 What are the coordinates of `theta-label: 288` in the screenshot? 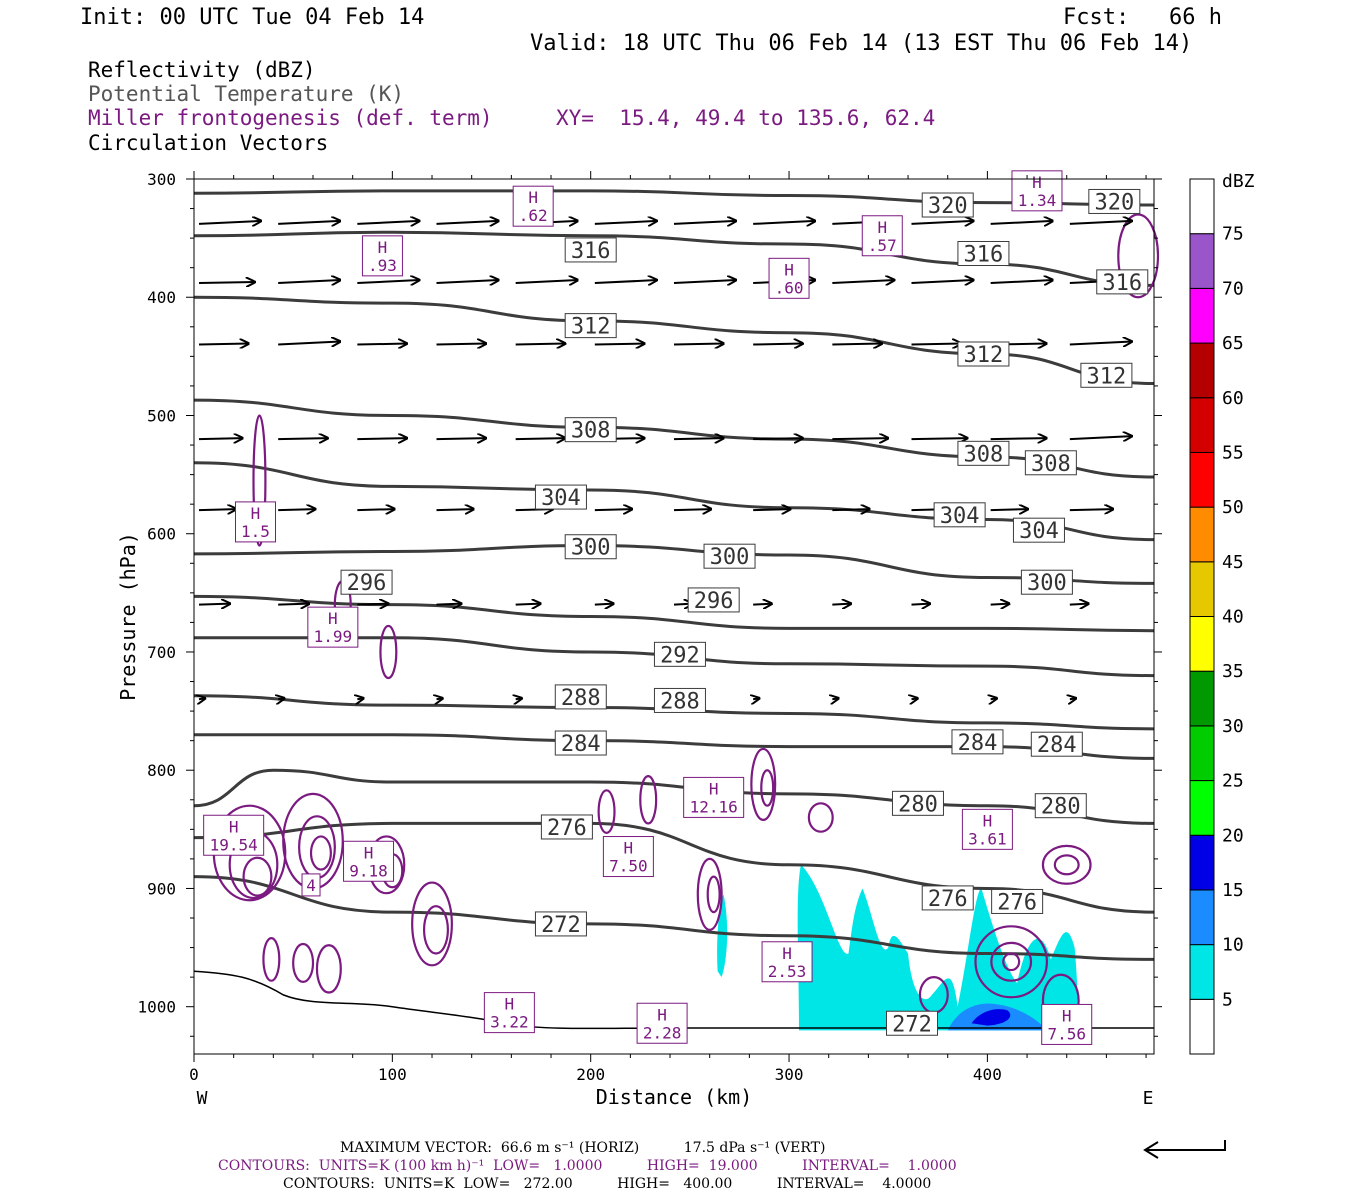 It's located at (581, 698).